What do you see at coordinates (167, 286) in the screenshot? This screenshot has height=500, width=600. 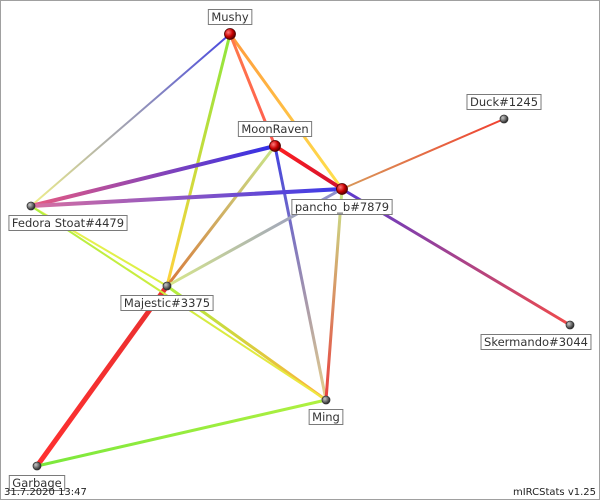 I see `node-majestic-icon` at bounding box center [167, 286].